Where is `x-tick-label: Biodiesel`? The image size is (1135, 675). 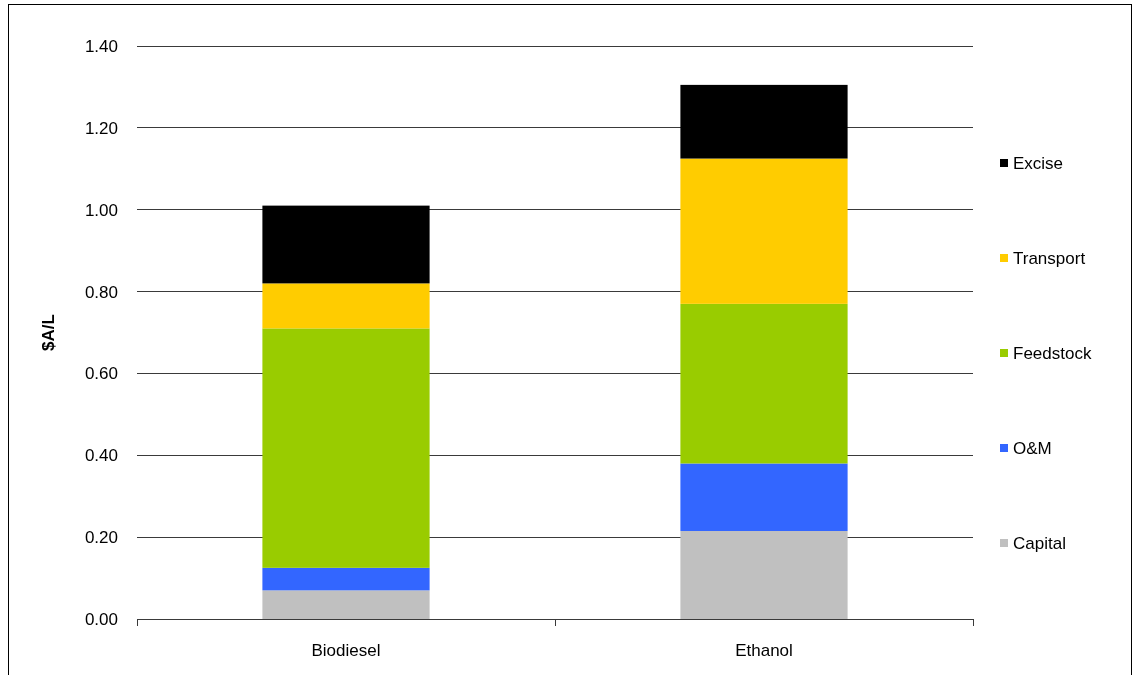
x-tick-label: Biodiesel is located at coordinates (346, 650).